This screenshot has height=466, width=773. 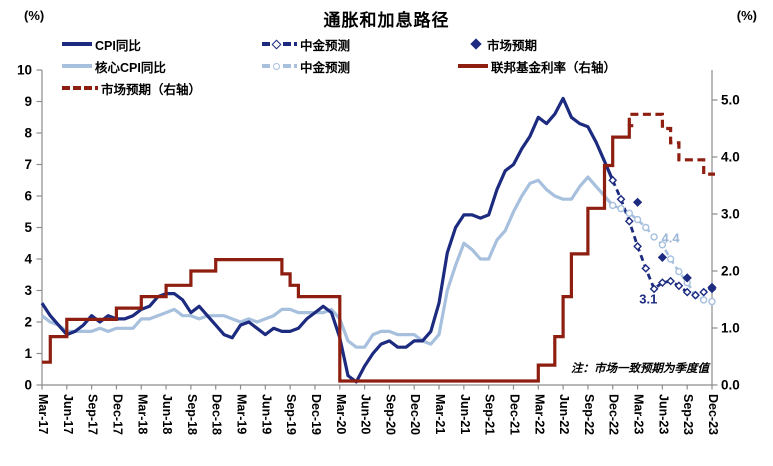 What do you see at coordinates (34, 15) in the screenshot?
I see `left-axis-unit: (%)` at bounding box center [34, 15].